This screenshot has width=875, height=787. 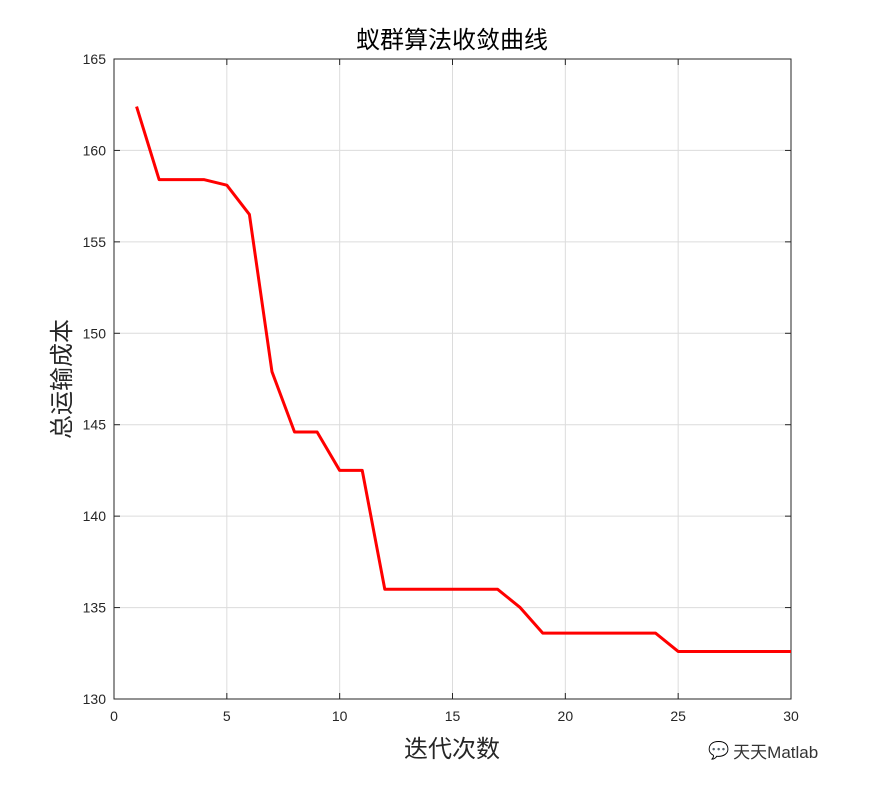 I want to click on watermark: 💬 天天Matlab, so click(x=763, y=750).